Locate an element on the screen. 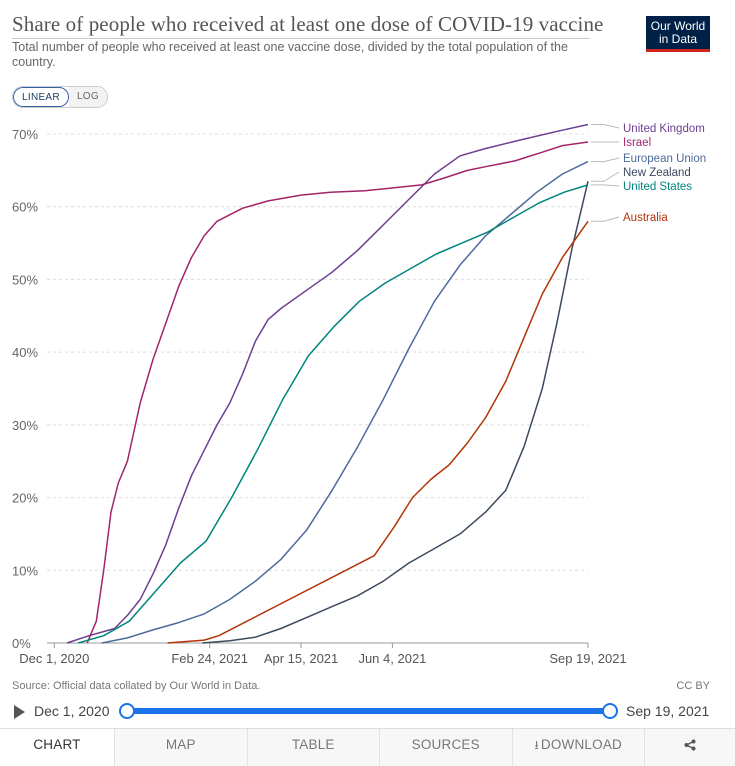 The width and height of the screenshot is (735, 766). y-tick-label: 70% is located at coordinates (25, 134).